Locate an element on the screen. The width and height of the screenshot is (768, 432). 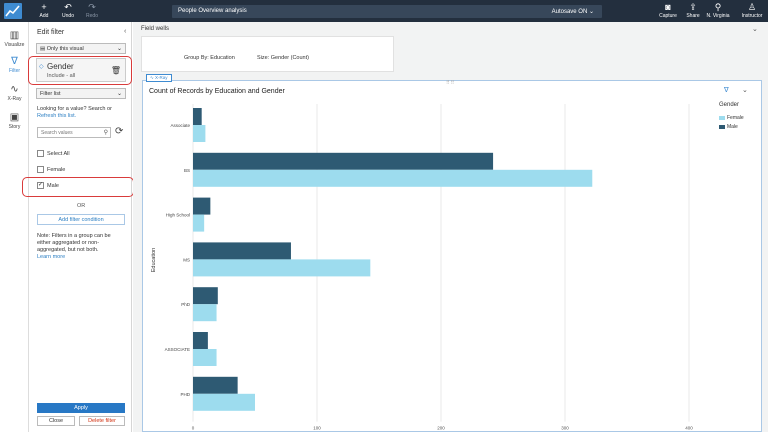
analysis-title-bar: People Overview analysis Autosave ON ⌄ is located at coordinates (387, 11).